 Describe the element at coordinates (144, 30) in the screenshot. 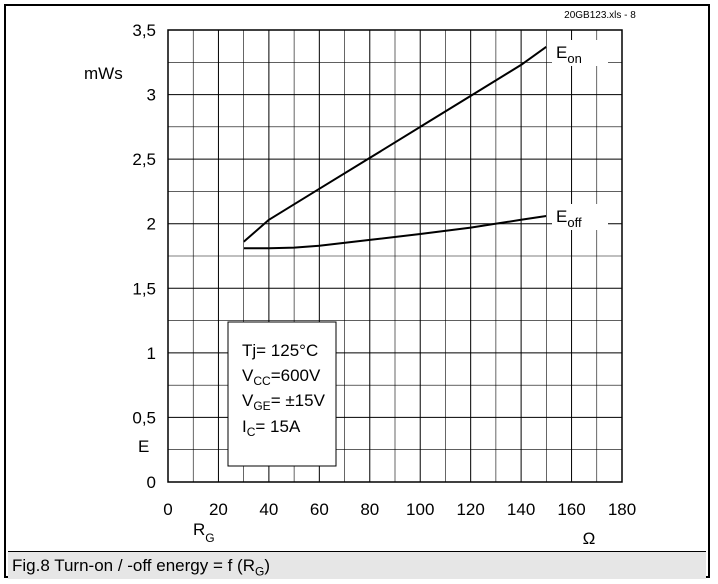

I see `y-tick-label: 3,5` at that location.